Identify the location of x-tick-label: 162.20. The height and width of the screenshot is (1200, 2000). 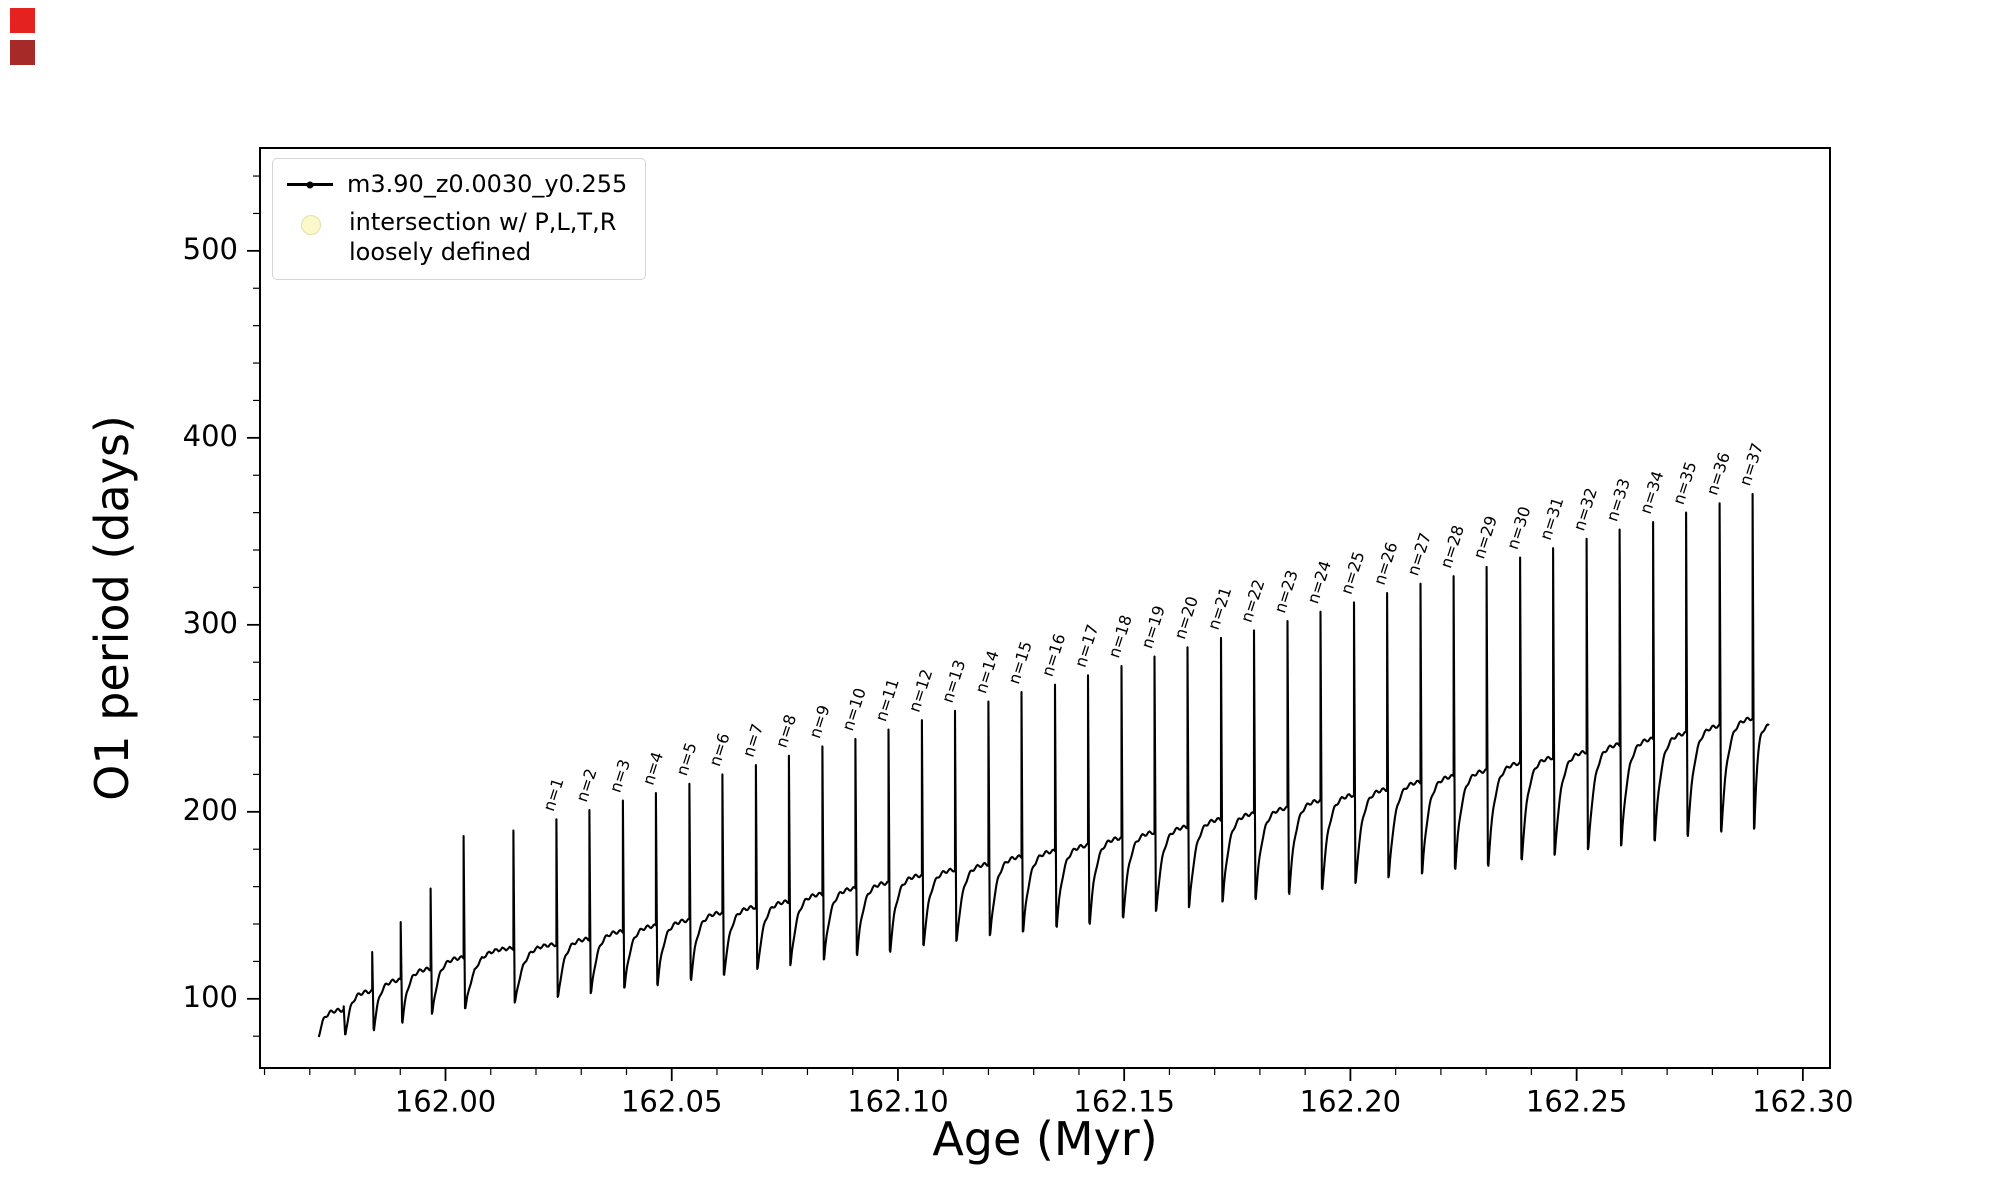
(1350, 1102).